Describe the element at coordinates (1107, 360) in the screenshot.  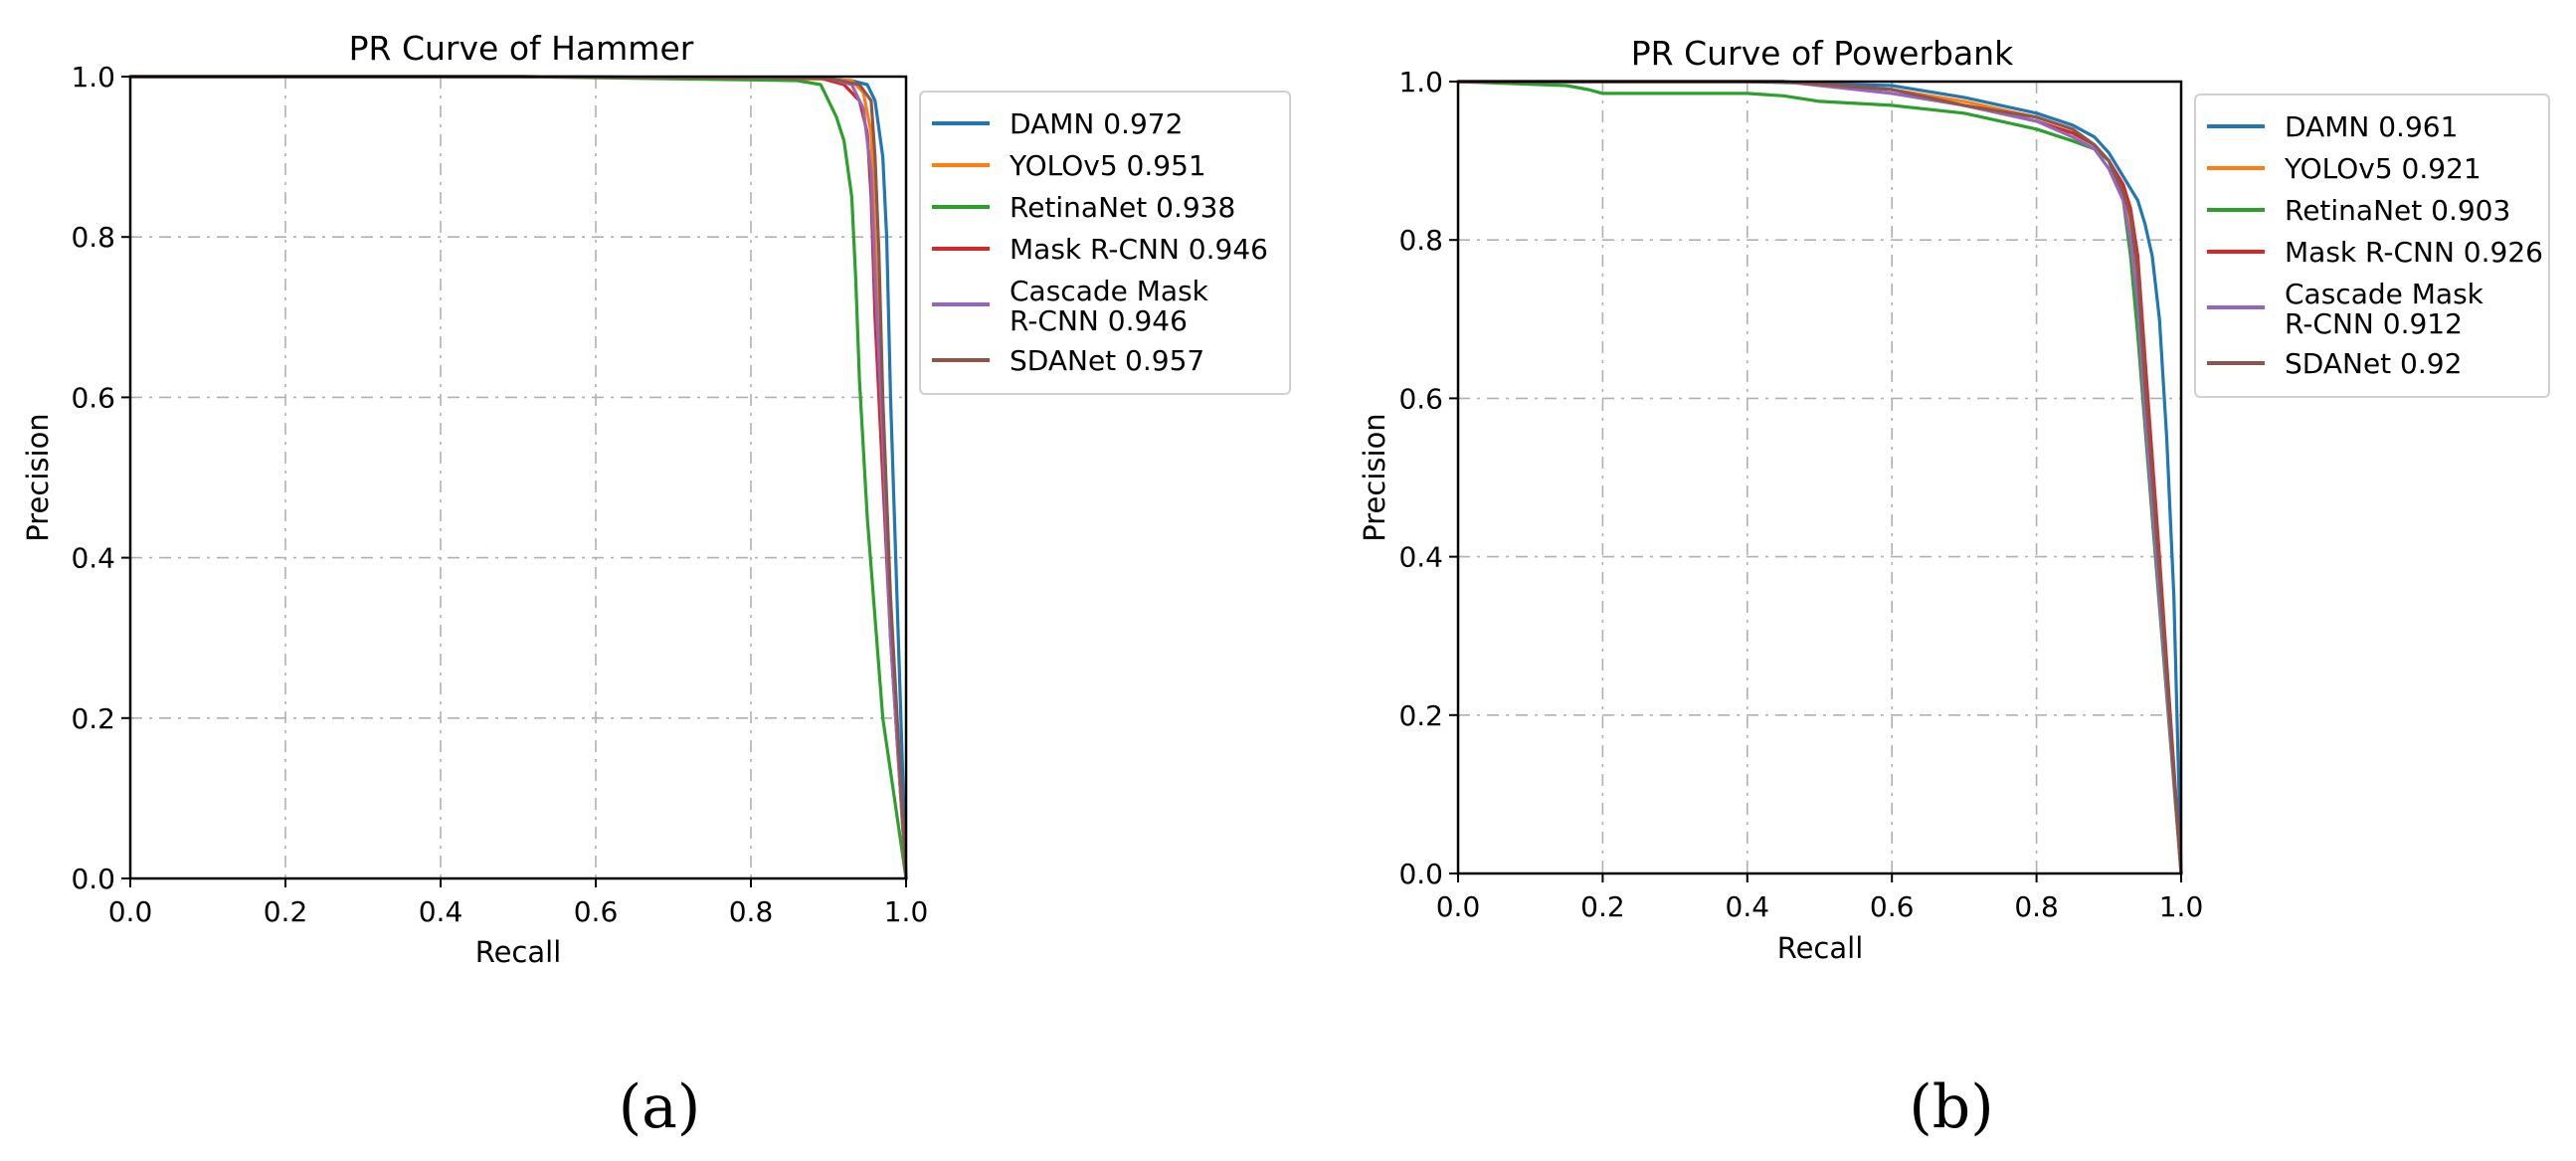
I see `legend-label-5: SDANet 0.957` at that location.